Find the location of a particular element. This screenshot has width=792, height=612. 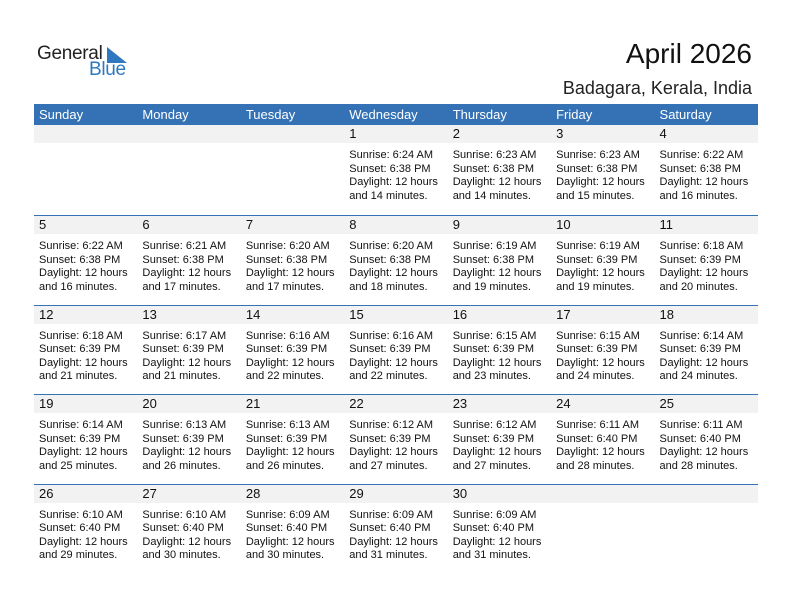

daylight-minutes-text: and 21 minutes. is located at coordinates (181, 376).